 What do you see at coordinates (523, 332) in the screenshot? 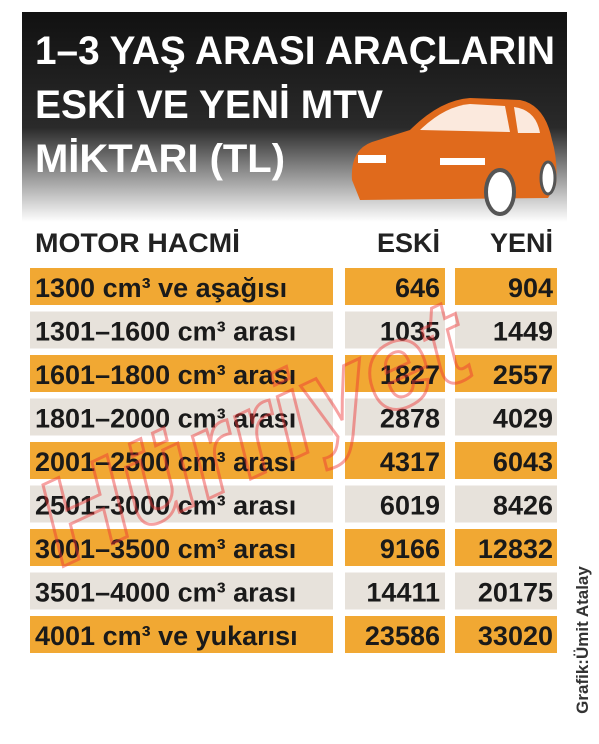
I see `new-tax: 1449` at bounding box center [523, 332].